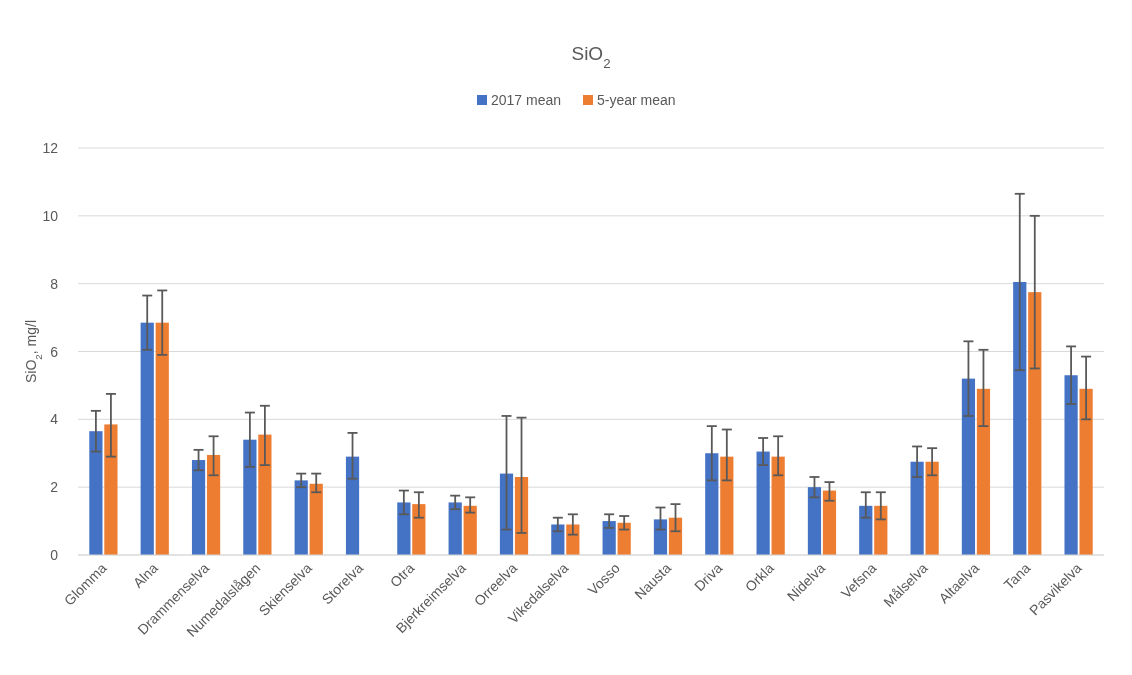 The width and height of the screenshot is (1132, 675). What do you see at coordinates (1017, 576) in the screenshot?
I see `x-tick-label: Tana` at bounding box center [1017, 576].